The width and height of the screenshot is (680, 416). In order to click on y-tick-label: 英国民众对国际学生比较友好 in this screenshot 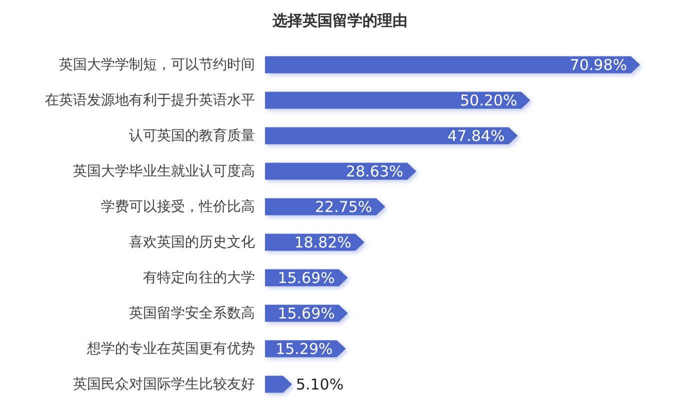, I will do `click(164, 384)`.